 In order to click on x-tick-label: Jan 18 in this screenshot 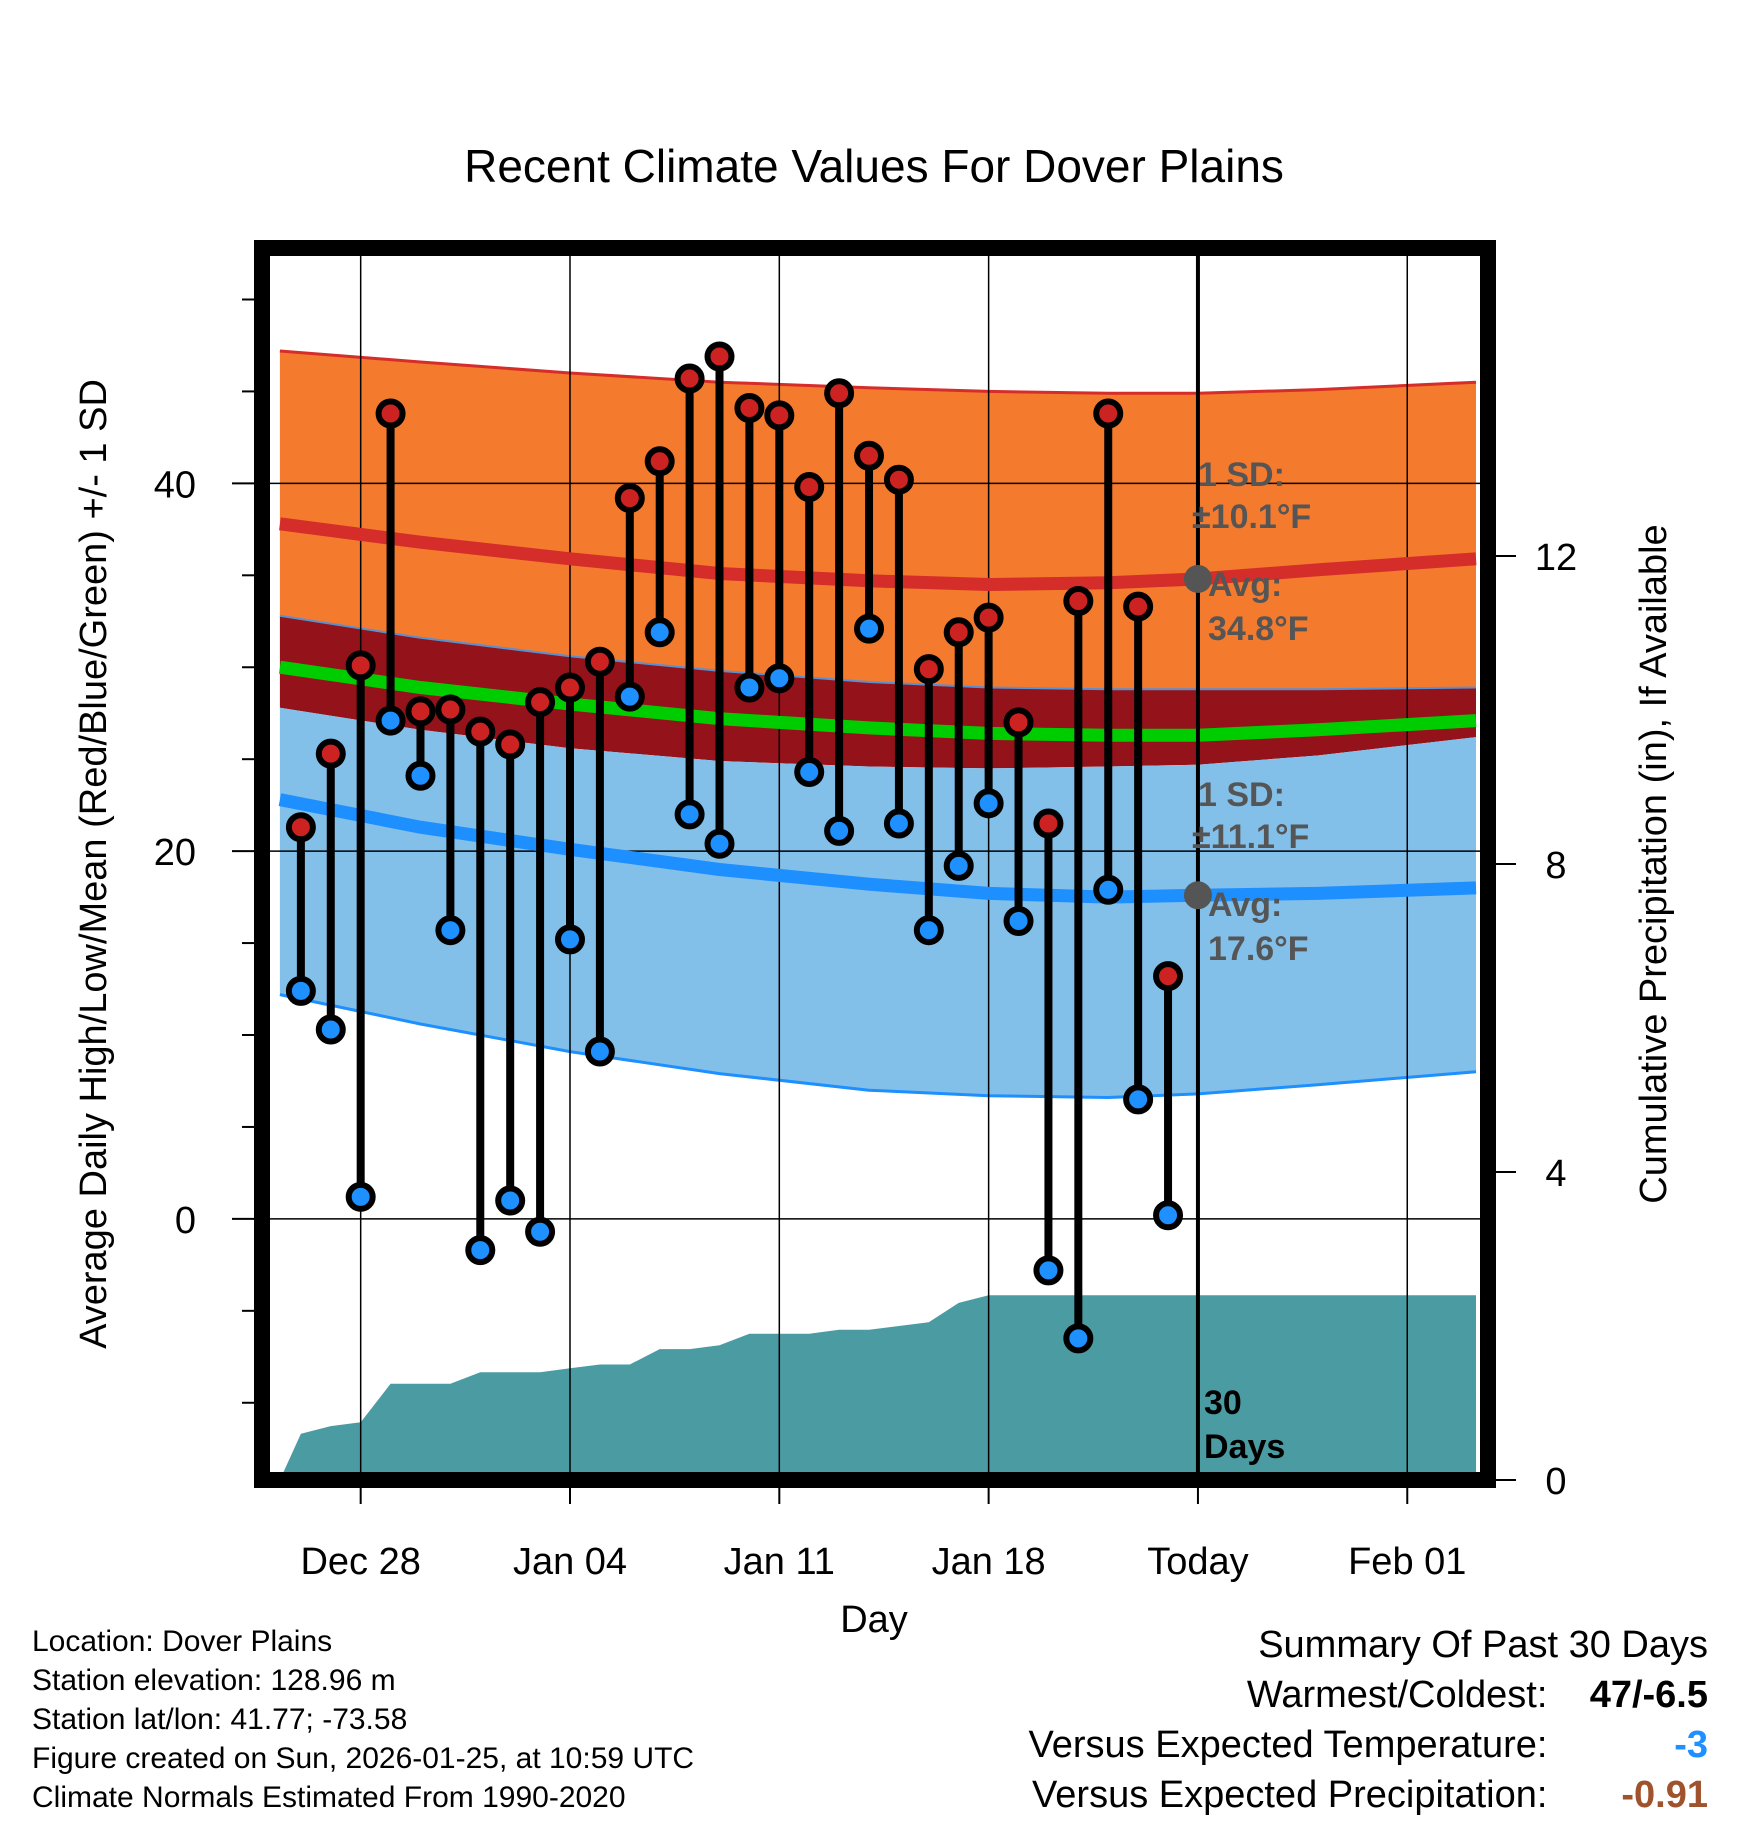, I will do `click(989, 1562)`.